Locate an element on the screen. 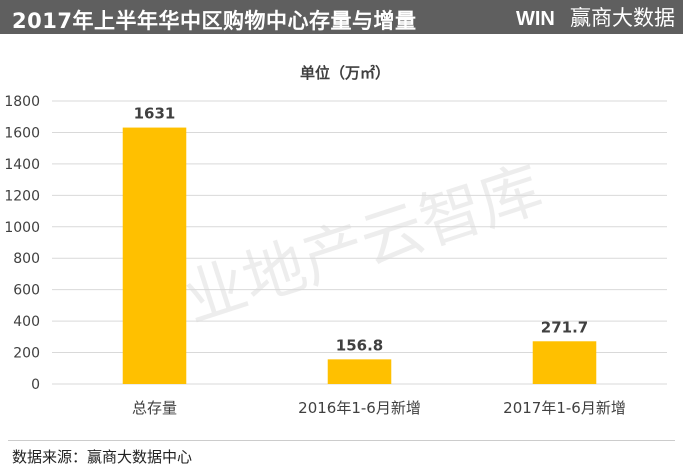  logo-text: 赢商大数据 is located at coordinates (622, 18).